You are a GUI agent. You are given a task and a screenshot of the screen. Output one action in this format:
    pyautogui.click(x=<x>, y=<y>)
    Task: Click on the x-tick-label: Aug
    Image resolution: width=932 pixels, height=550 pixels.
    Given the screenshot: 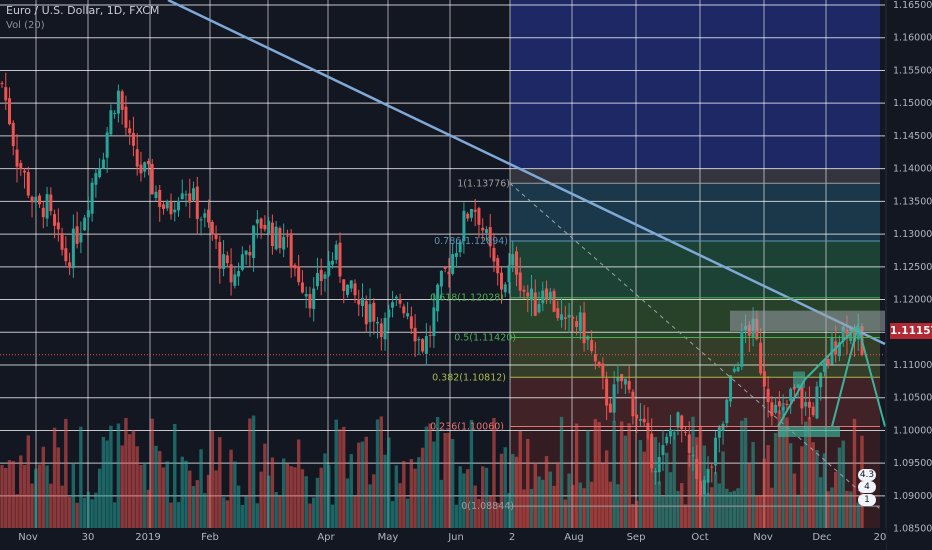 What is the action you would take?
    pyautogui.click(x=574, y=537)
    